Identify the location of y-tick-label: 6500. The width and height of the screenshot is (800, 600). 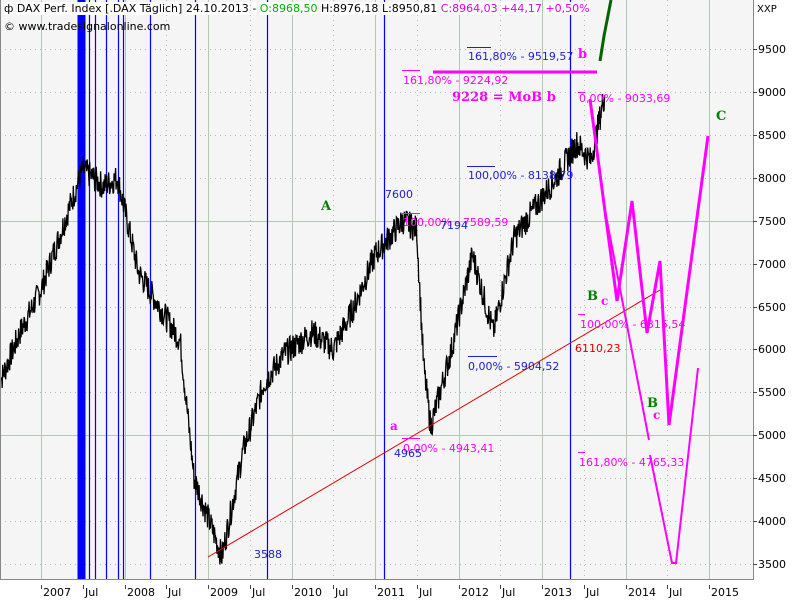
(772, 307).